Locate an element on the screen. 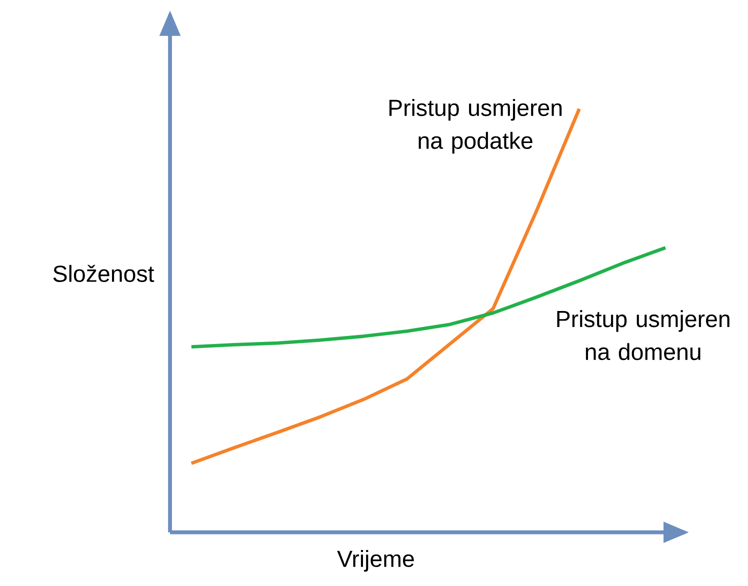  y-axis-title: Složenost is located at coordinates (103, 273).